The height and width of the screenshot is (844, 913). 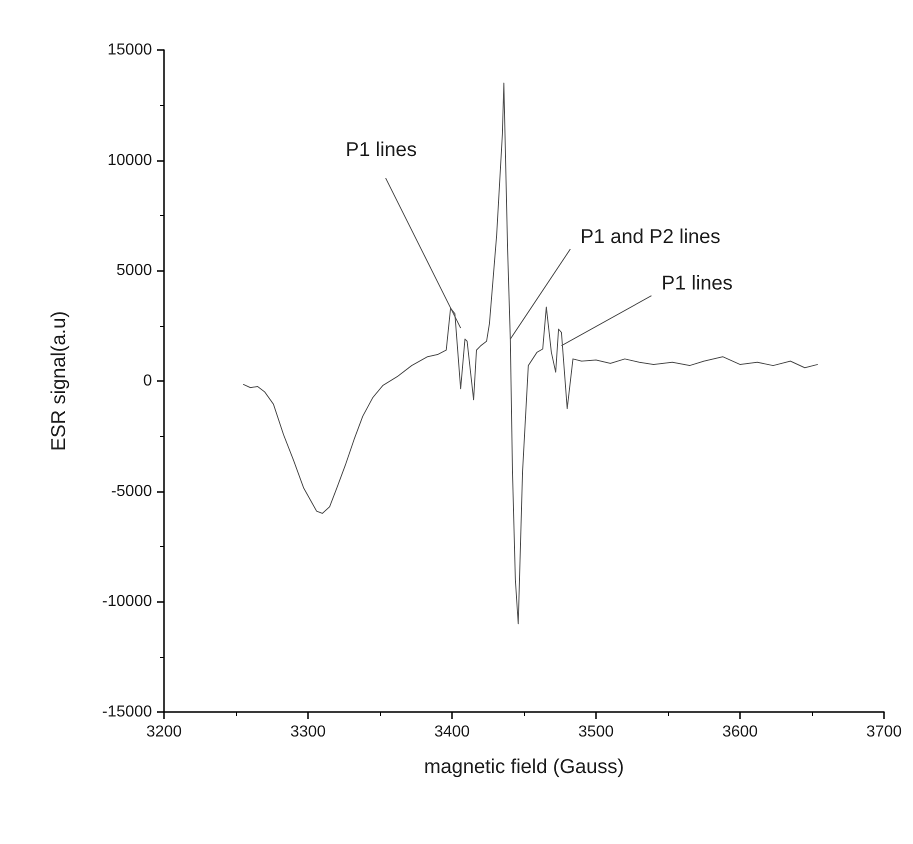 I want to click on annotation: P1 and P2 lines, so click(x=650, y=237).